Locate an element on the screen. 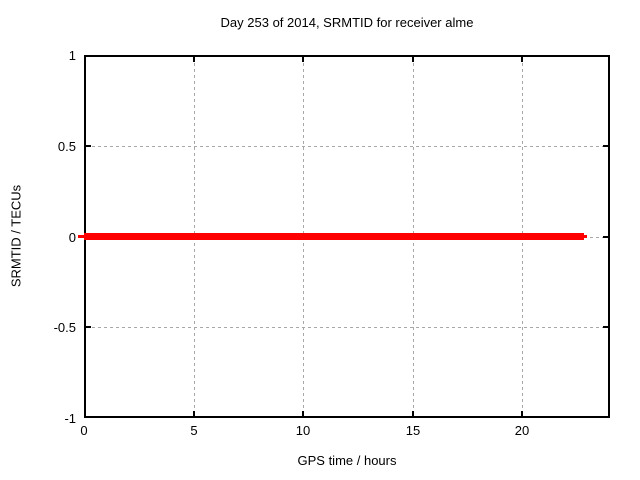 This screenshot has height=480, width=640. x-axis-label: GPS time / hours is located at coordinates (347, 460).